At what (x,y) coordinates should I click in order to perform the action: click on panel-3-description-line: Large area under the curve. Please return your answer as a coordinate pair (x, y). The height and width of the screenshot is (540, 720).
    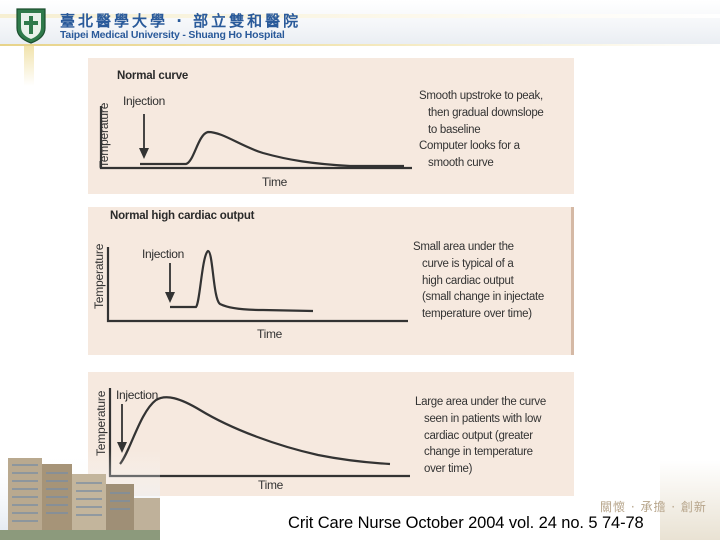
    Looking at the image, I should click on (480, 402).